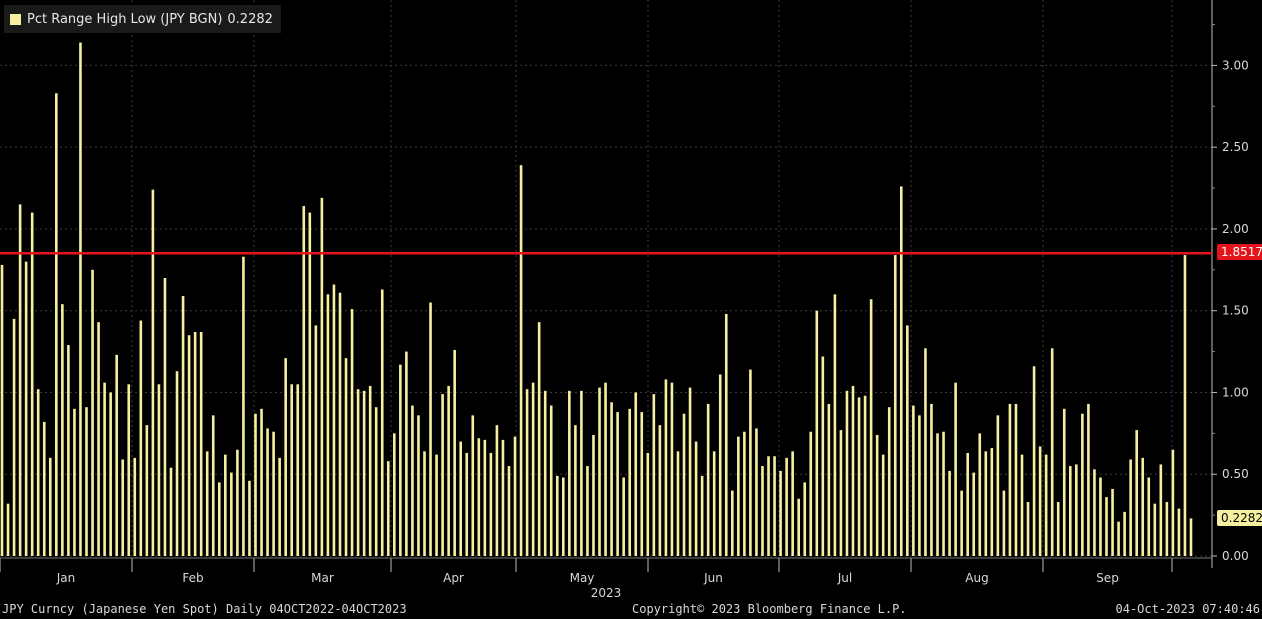 This screenshot has width=1262, height=619. I want to click on y-tick-label: 2.00, so click(1235, 229).